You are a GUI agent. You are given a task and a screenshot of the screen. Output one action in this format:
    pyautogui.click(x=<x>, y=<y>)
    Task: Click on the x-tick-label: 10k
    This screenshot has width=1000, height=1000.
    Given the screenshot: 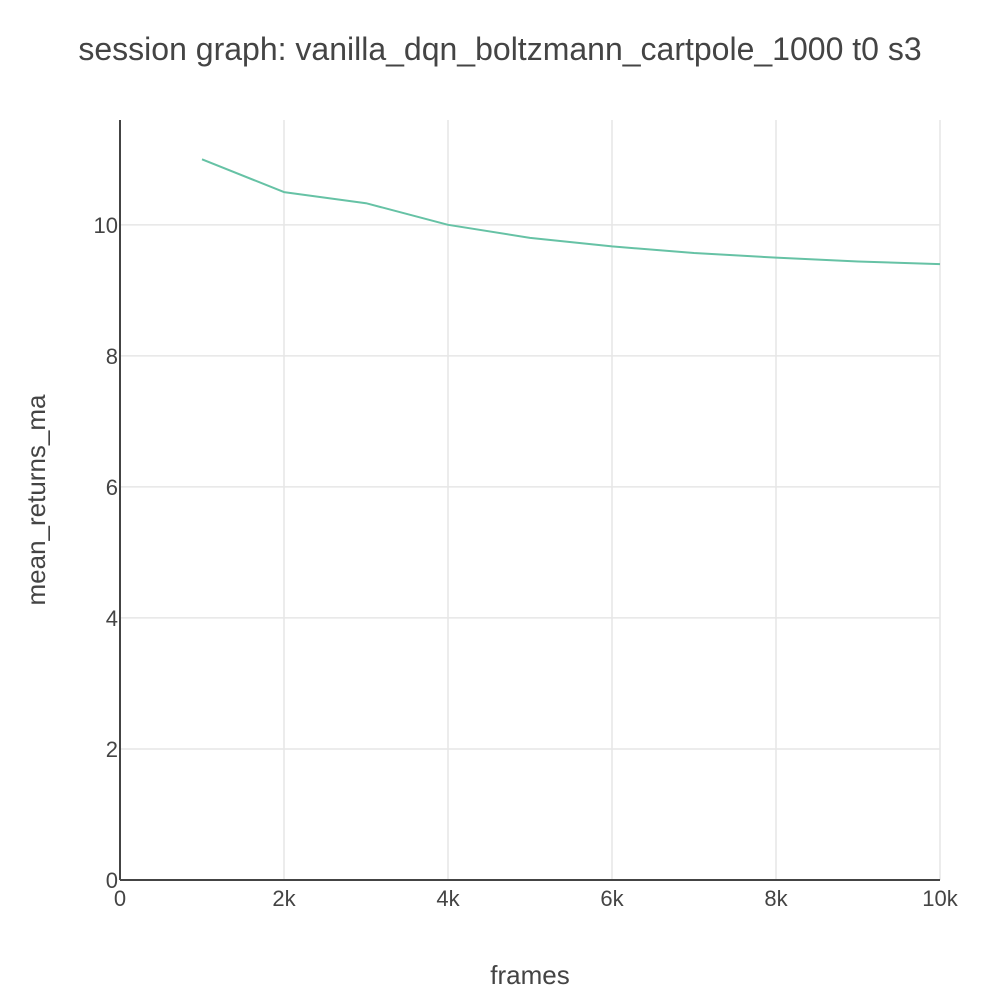 What is the action you would take?
    pyautogui.click(x=940, y=898)
    